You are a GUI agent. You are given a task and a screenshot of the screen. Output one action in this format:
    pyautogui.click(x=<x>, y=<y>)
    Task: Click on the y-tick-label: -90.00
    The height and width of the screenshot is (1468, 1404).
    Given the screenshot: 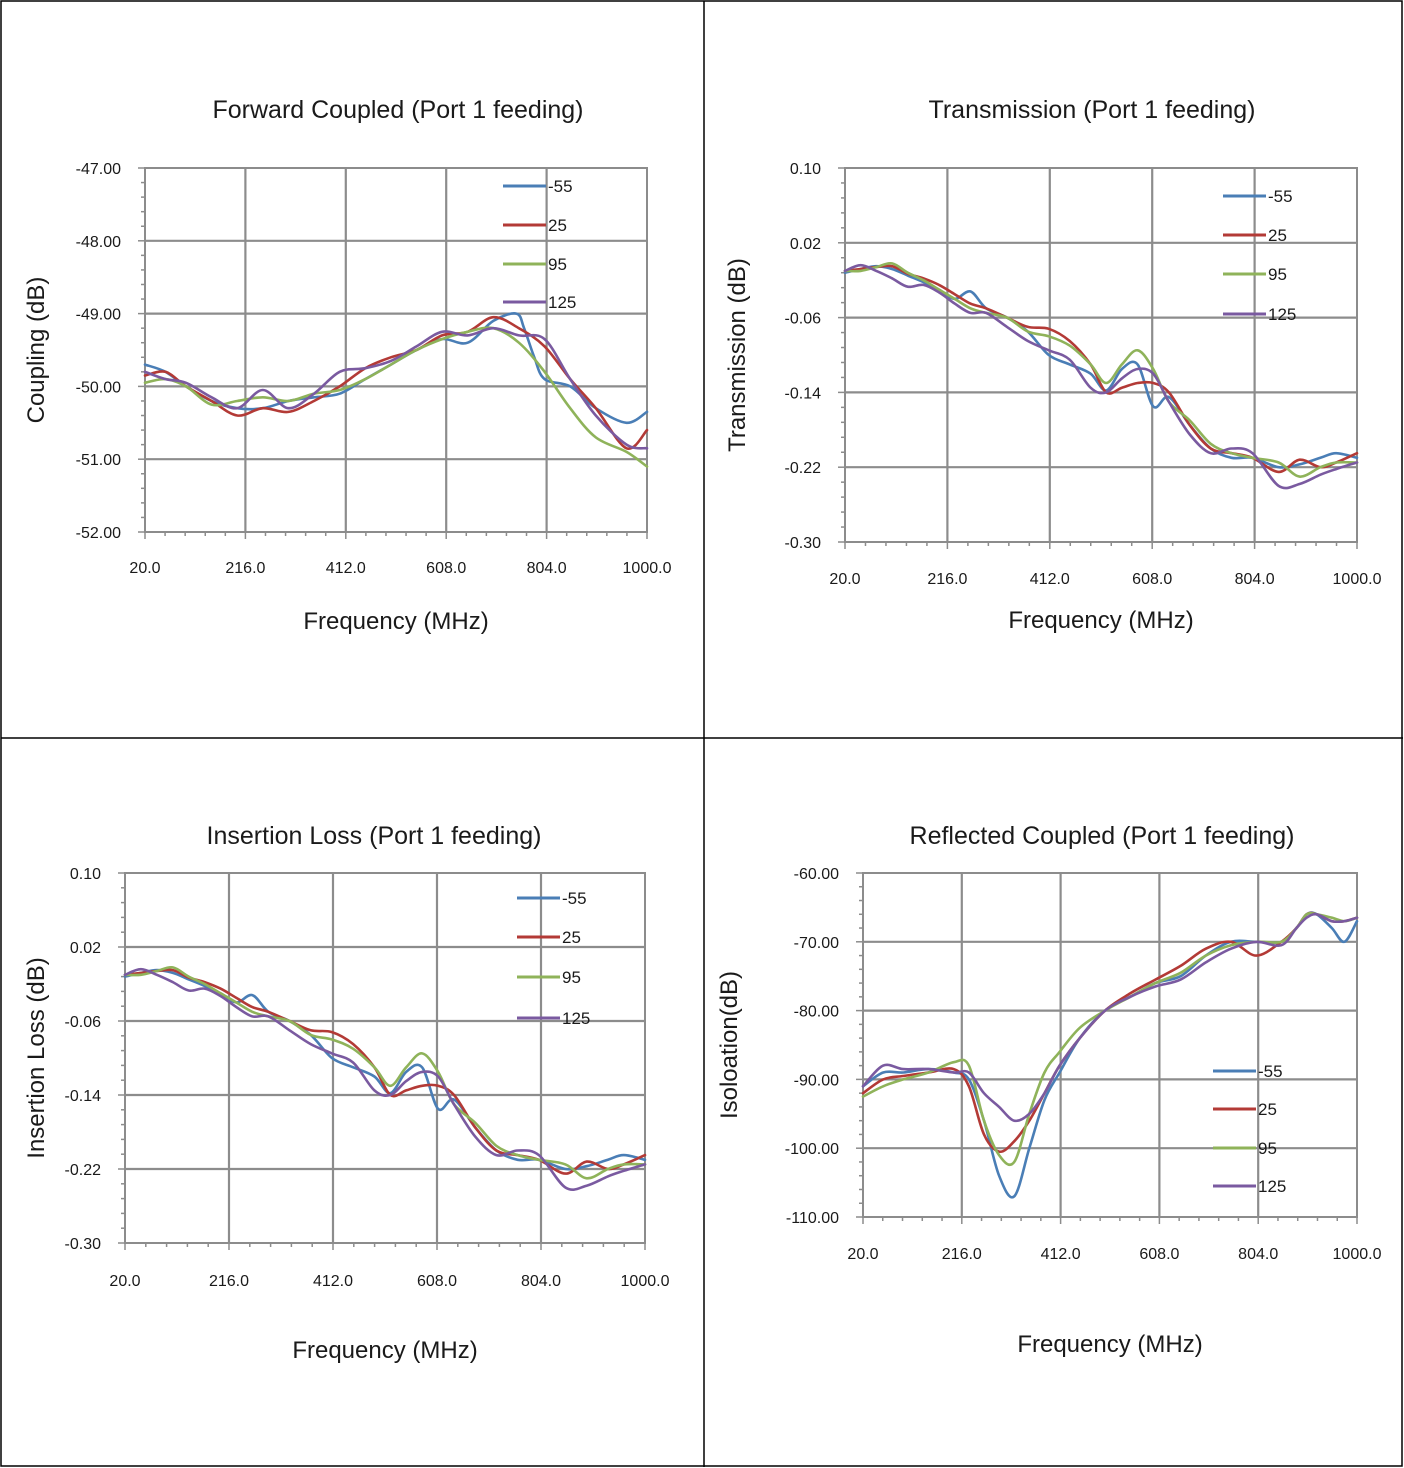 What is the action you would take?
    pyautogui.click(x=816, y=1080)
    